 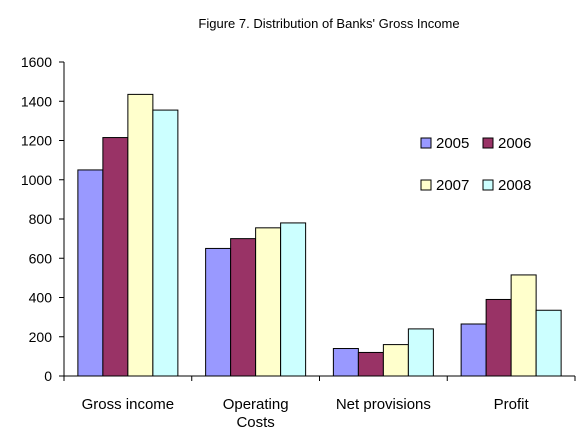 I want to click on y-tick-label: 400, so click(x=41, y=298).